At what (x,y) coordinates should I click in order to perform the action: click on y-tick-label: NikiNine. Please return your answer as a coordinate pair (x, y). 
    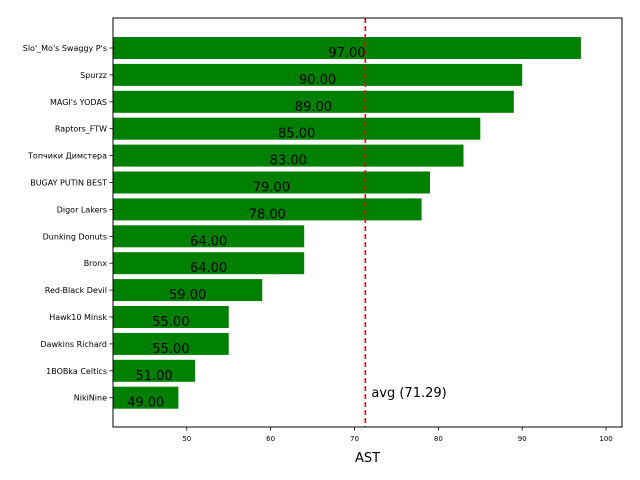
    Looking at the image, I should click on (90, 398).